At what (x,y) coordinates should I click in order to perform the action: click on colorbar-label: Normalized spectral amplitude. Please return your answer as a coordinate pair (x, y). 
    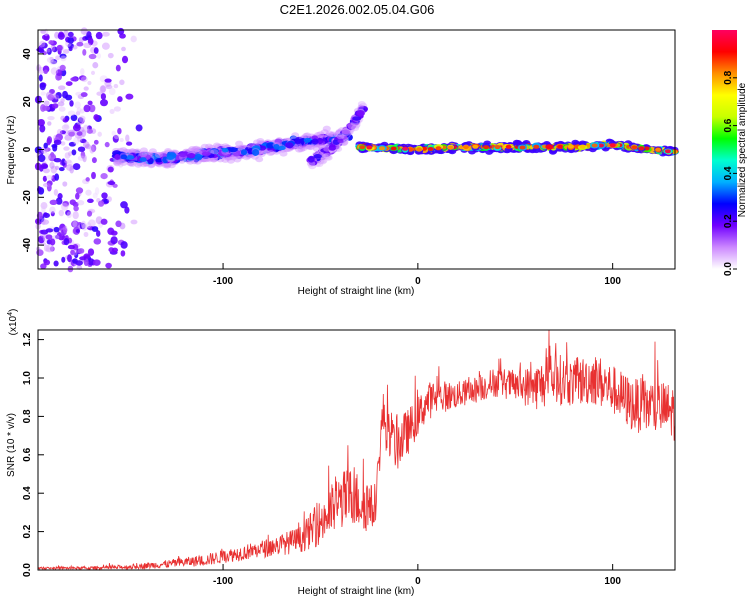
    Looking at the image, I should click on (742, 149).